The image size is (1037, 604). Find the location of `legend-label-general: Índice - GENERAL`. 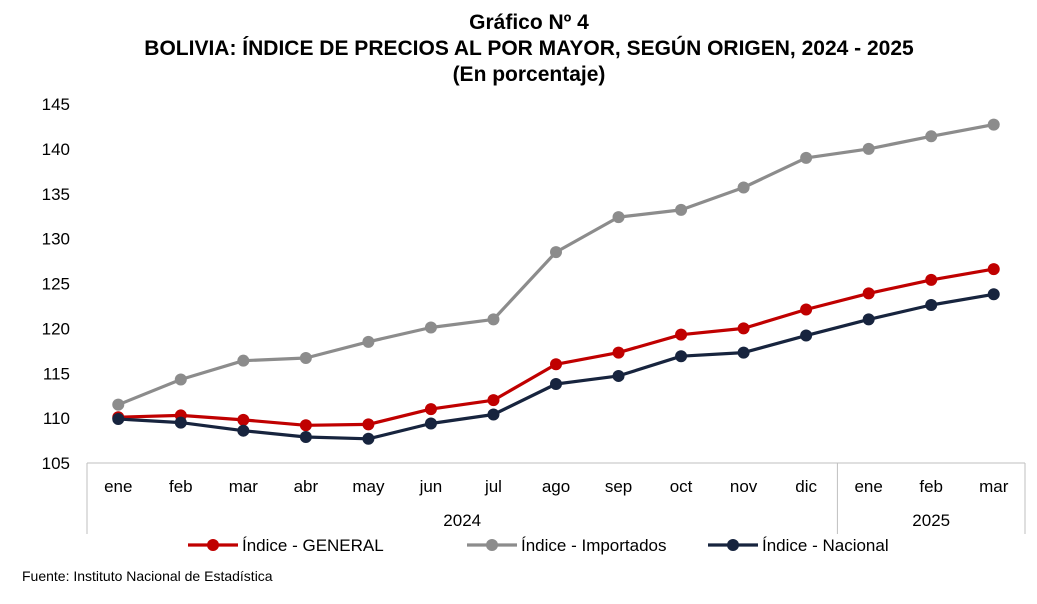

legend-label-general: Índice - GENERAL is located at coordinates (313, 545).